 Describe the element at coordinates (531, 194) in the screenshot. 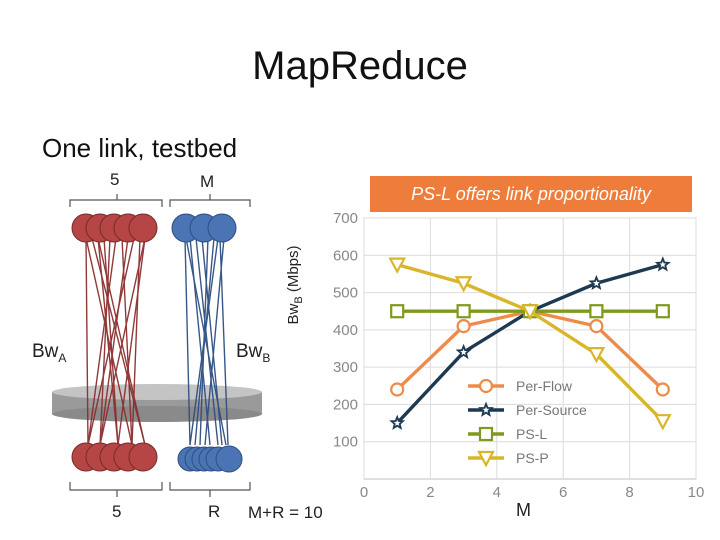

I see `banner: PS-L offers link proportionality` at that location.